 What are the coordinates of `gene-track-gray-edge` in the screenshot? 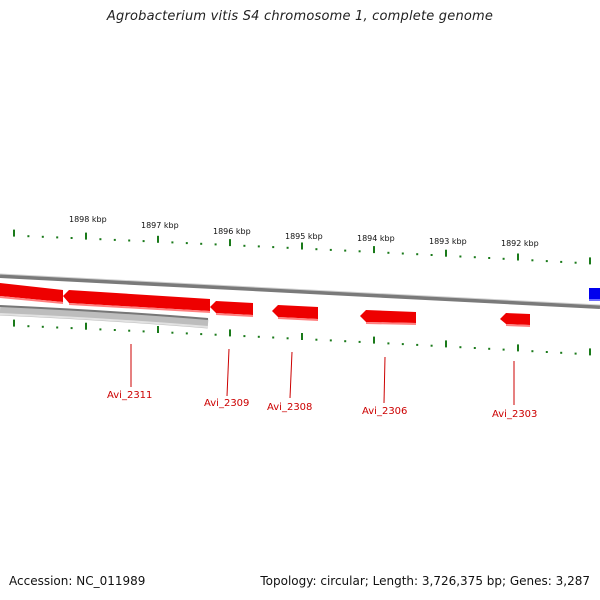 It's located at (104, 312).